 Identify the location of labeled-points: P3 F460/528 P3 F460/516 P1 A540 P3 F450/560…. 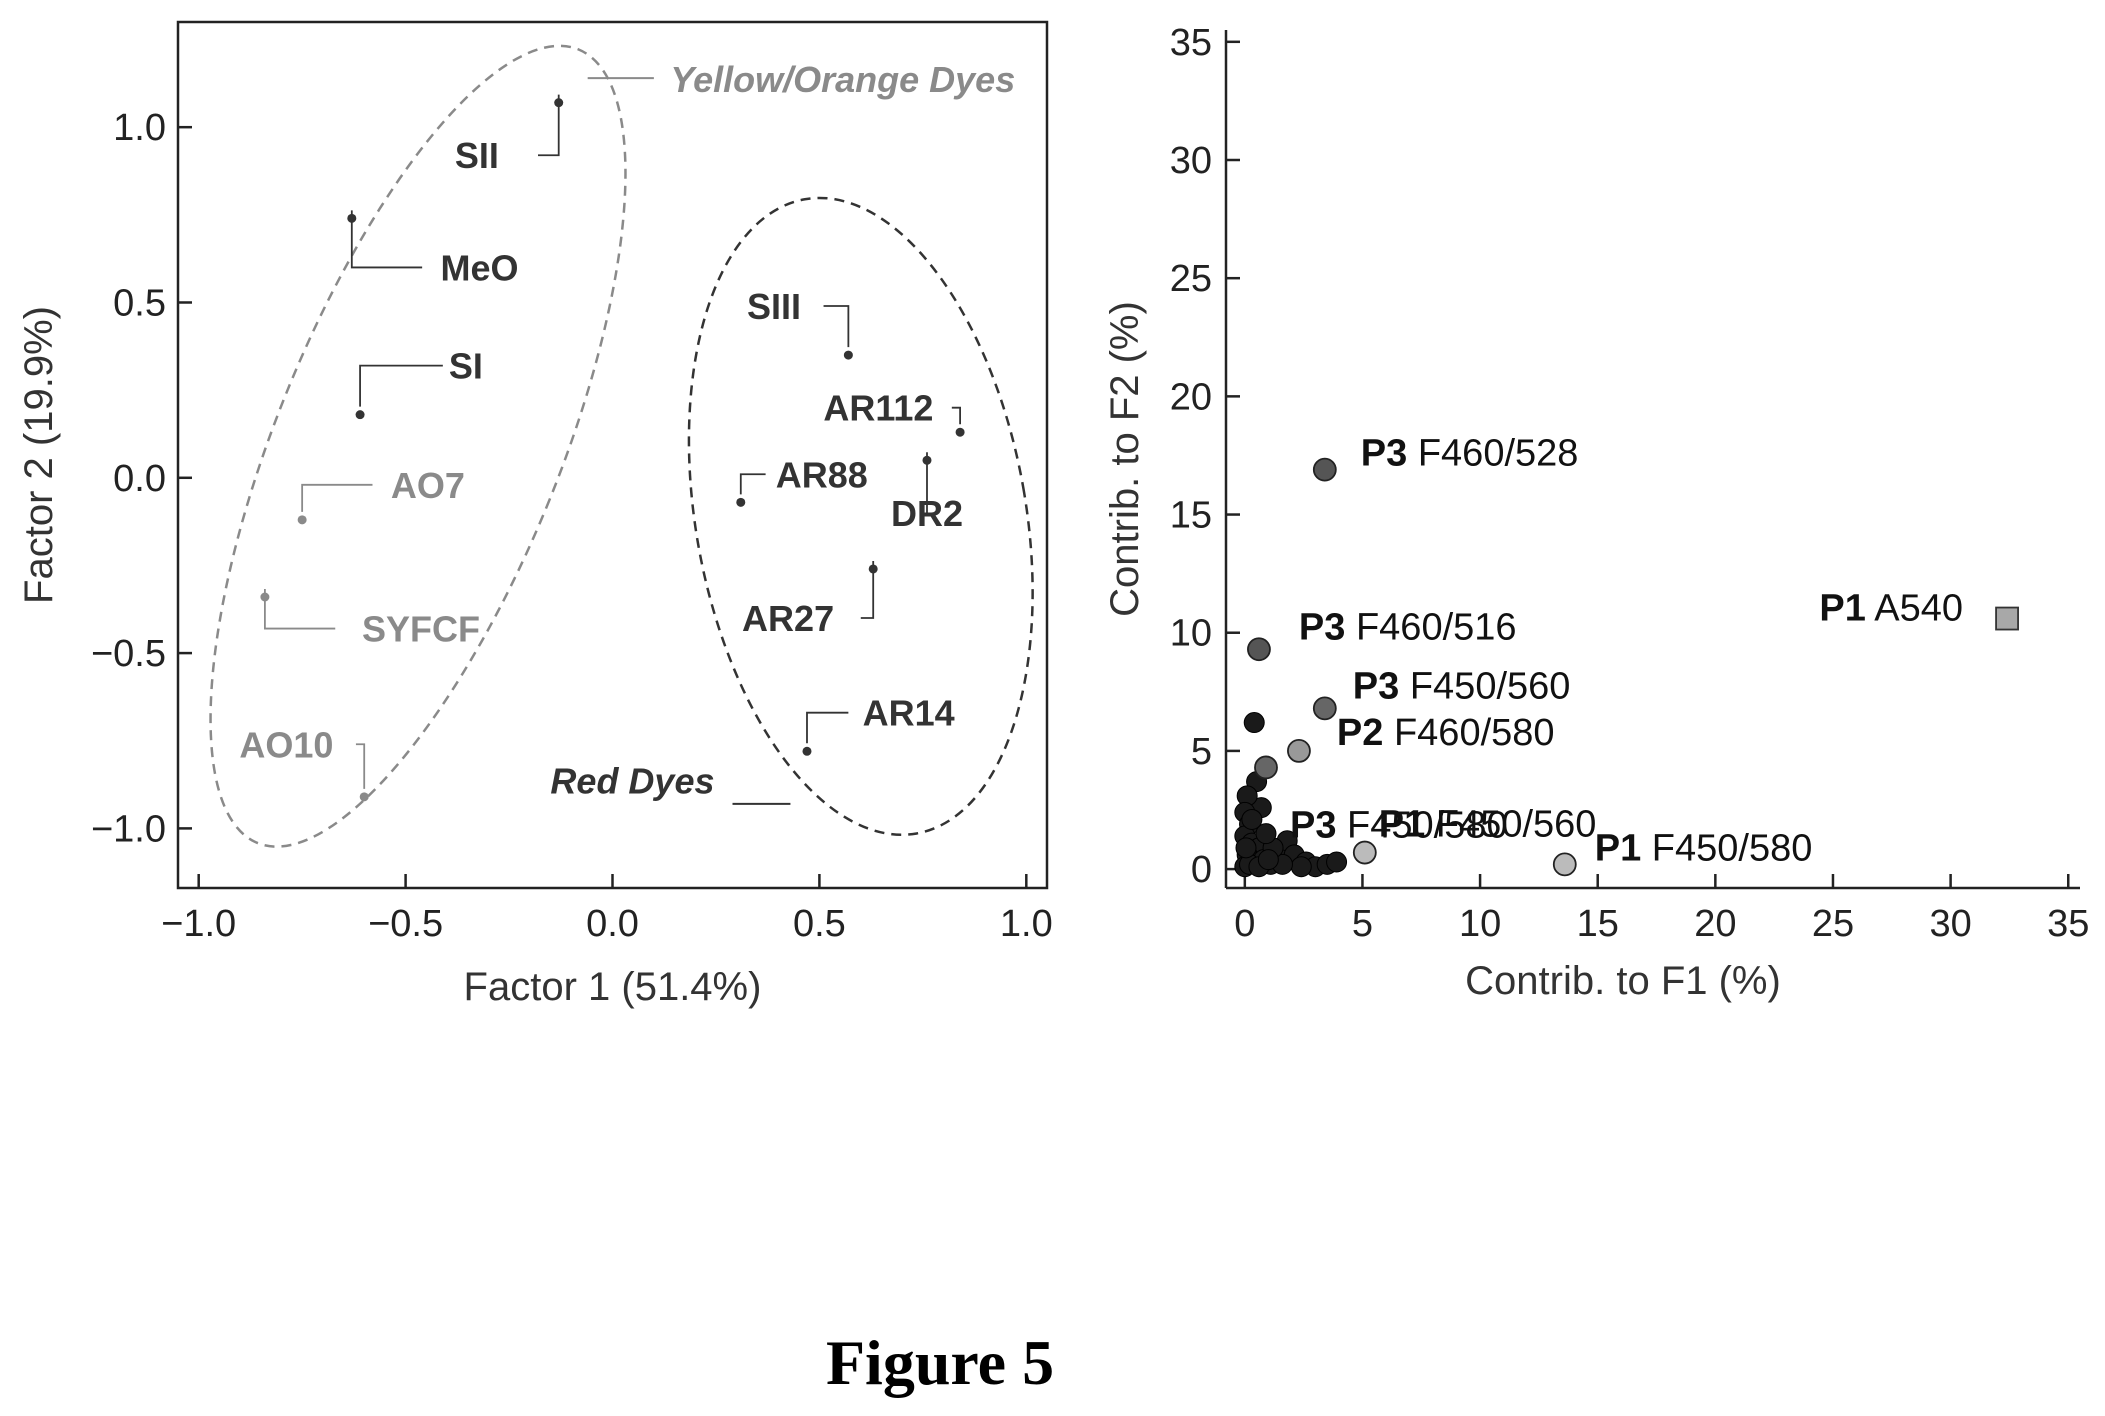
(1633, 655).